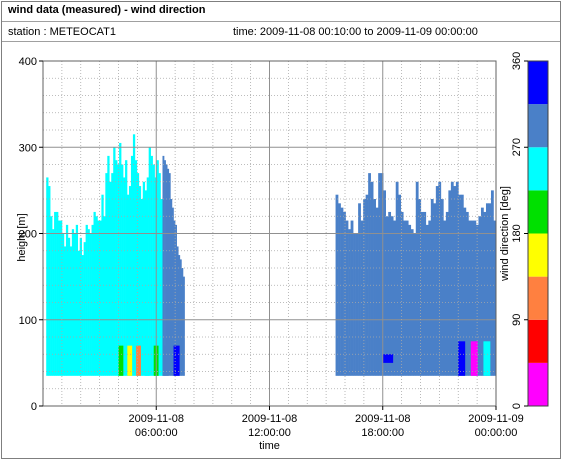 The width and height of the screenshot is (564, 462). What do you see at coordinates (517, 406) in the screenshot?
I see `colorbar-tick-label: 0` at bounding box center [517, 406].